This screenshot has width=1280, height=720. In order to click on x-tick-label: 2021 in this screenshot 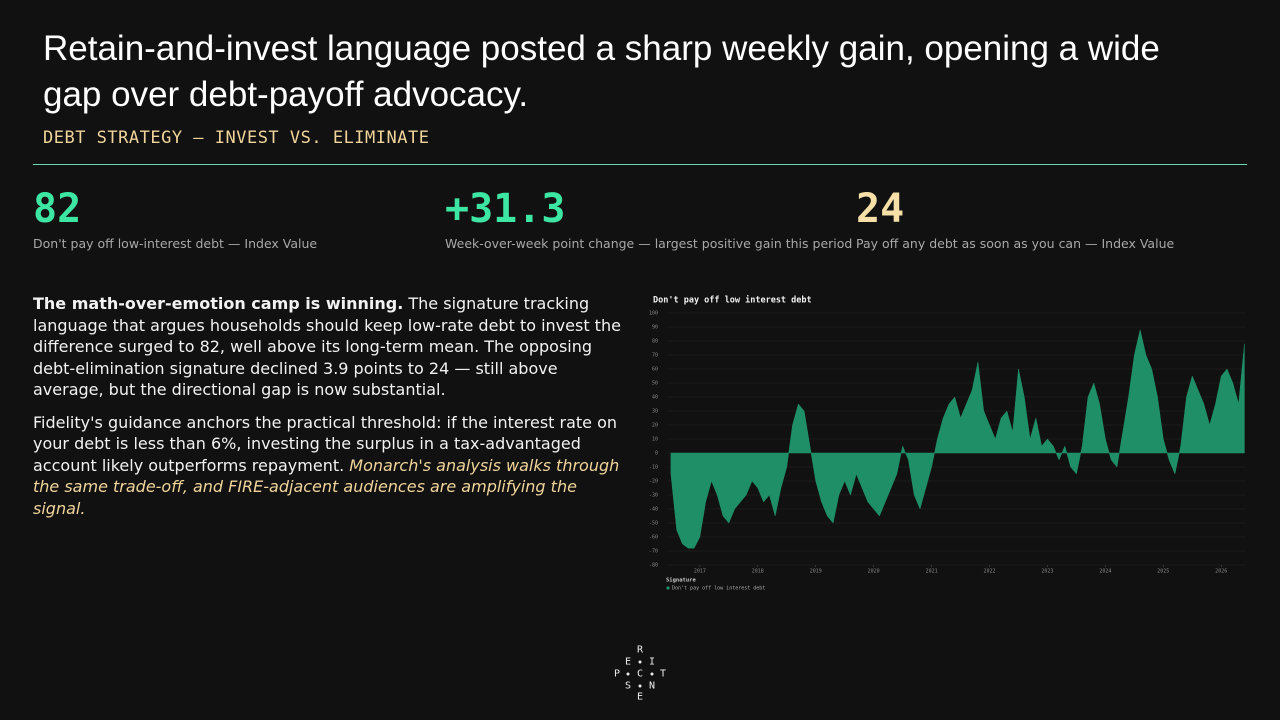, I will do `click(932, 572)`.